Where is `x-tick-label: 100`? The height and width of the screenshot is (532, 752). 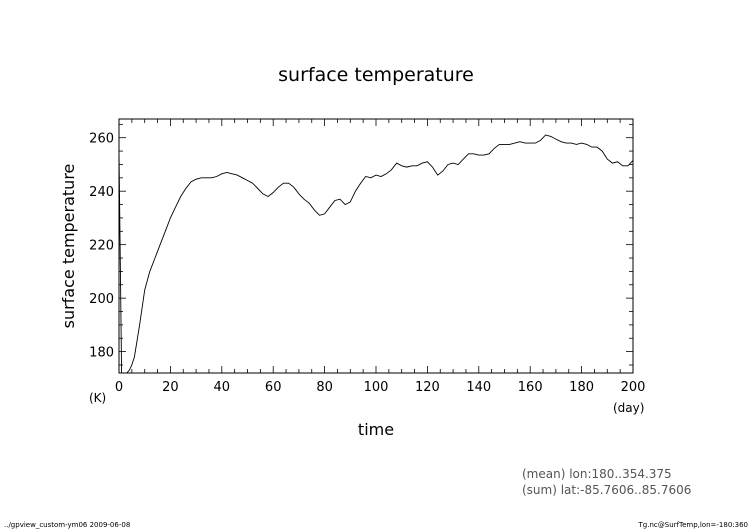
x-tick-label: 100 is located at coordinates (376, 387).